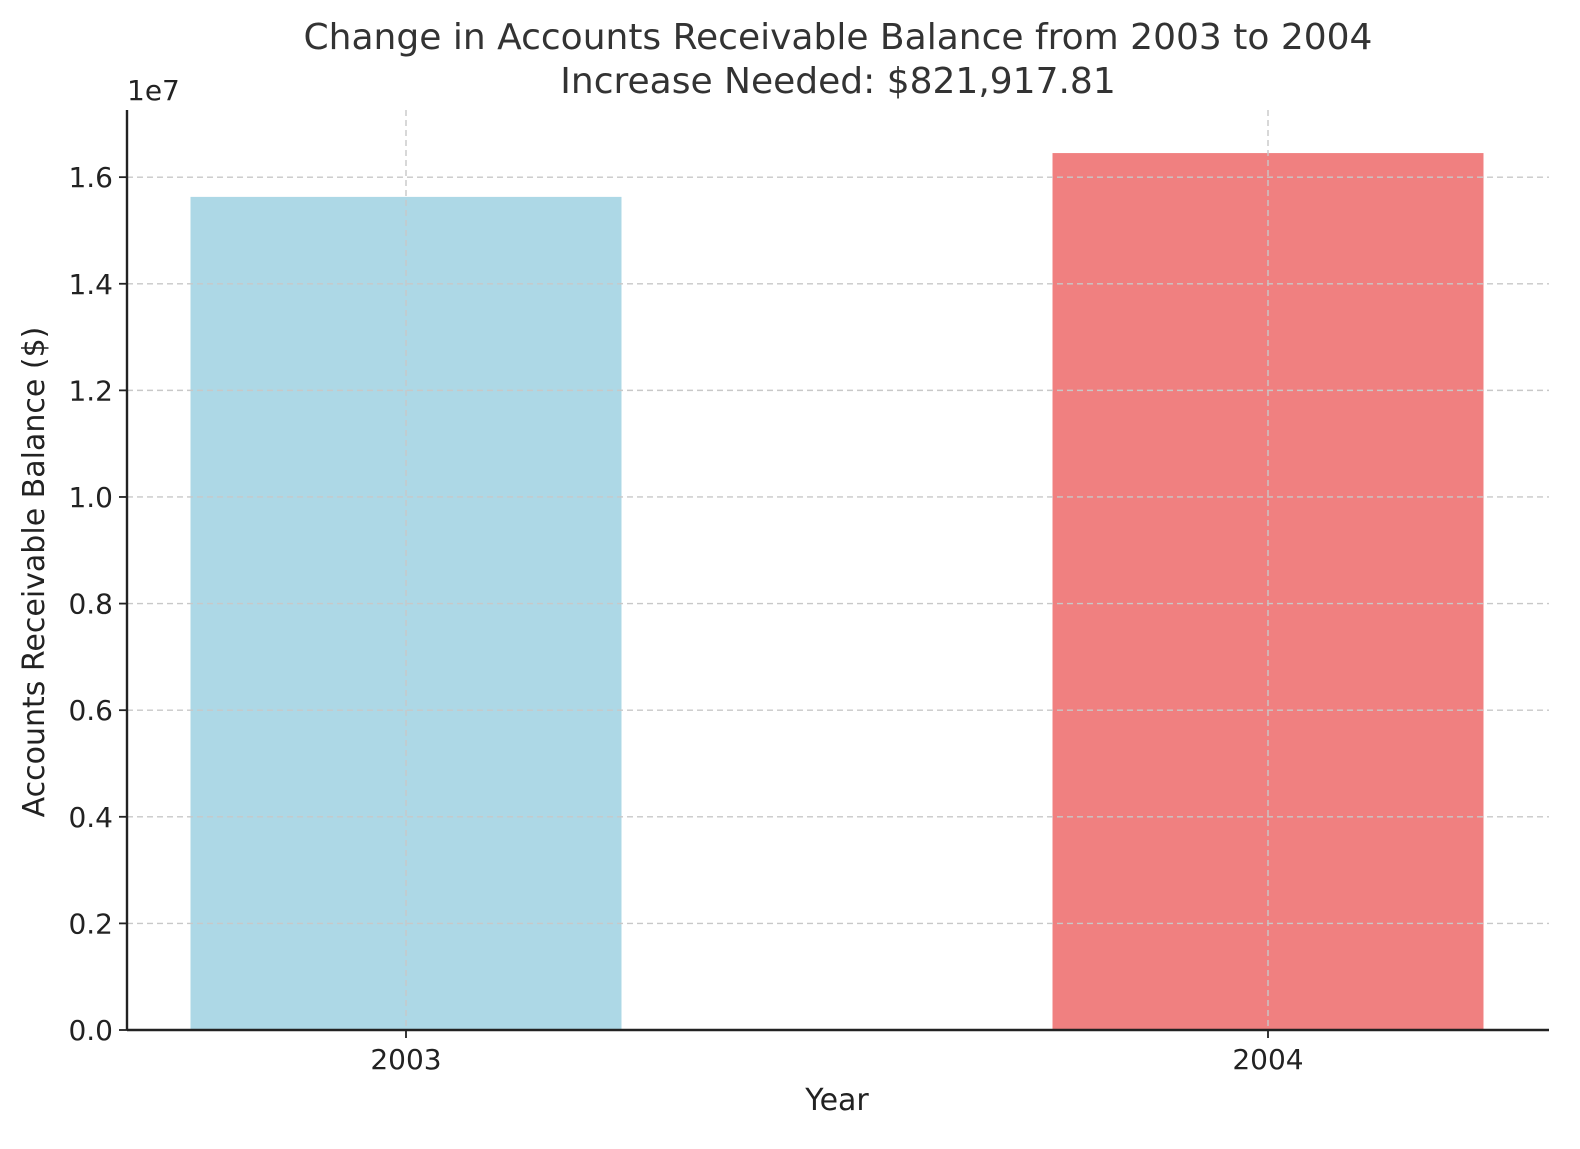  Describe the element at coordinates (90, 177) in the screenshot. I see `y-tick-label: 1.6` at that location.